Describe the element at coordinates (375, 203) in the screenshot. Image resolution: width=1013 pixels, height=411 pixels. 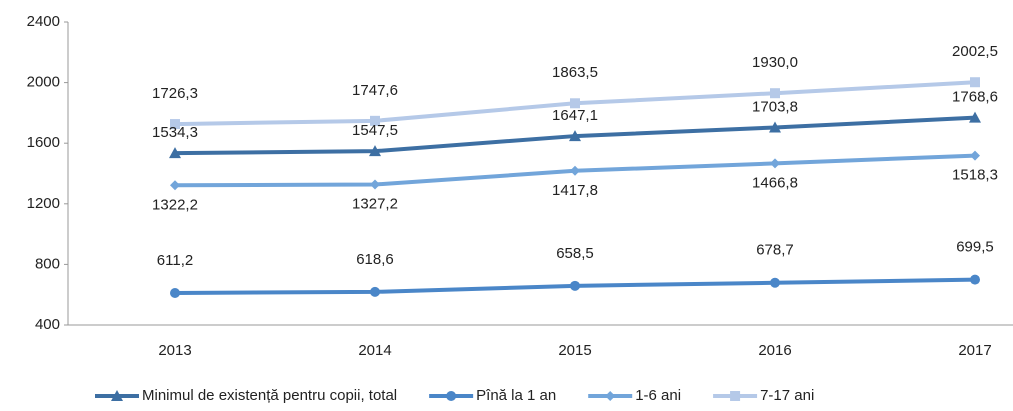
I see `data-label: 1327,2` at that location.